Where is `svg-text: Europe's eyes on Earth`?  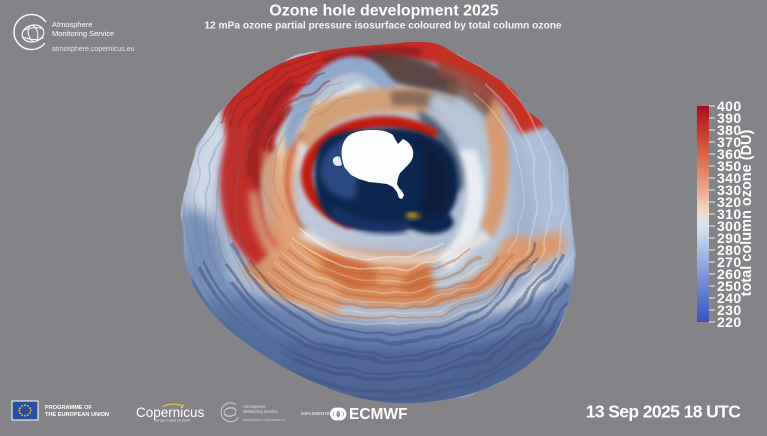 svg-text: Europe's eyes on Earth is located at coordinates (172, 421).